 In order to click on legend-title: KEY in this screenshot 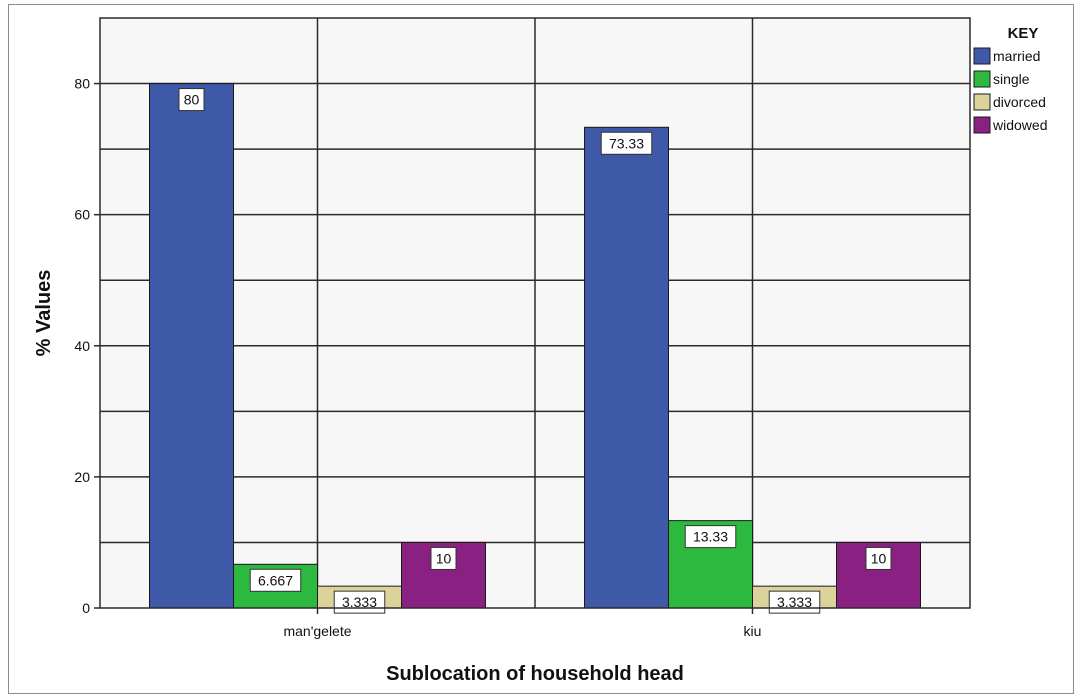, I will do `click(1023, 33)`.